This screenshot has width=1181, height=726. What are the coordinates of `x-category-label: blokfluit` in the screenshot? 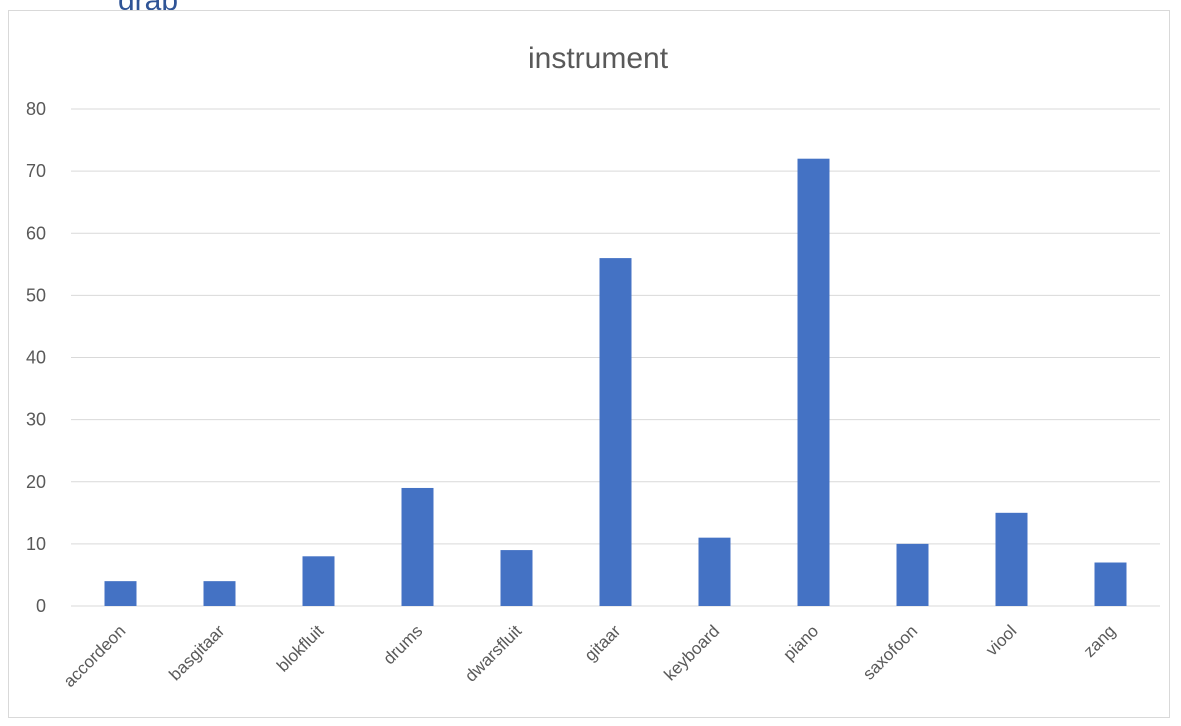 It's located at (300, 648).